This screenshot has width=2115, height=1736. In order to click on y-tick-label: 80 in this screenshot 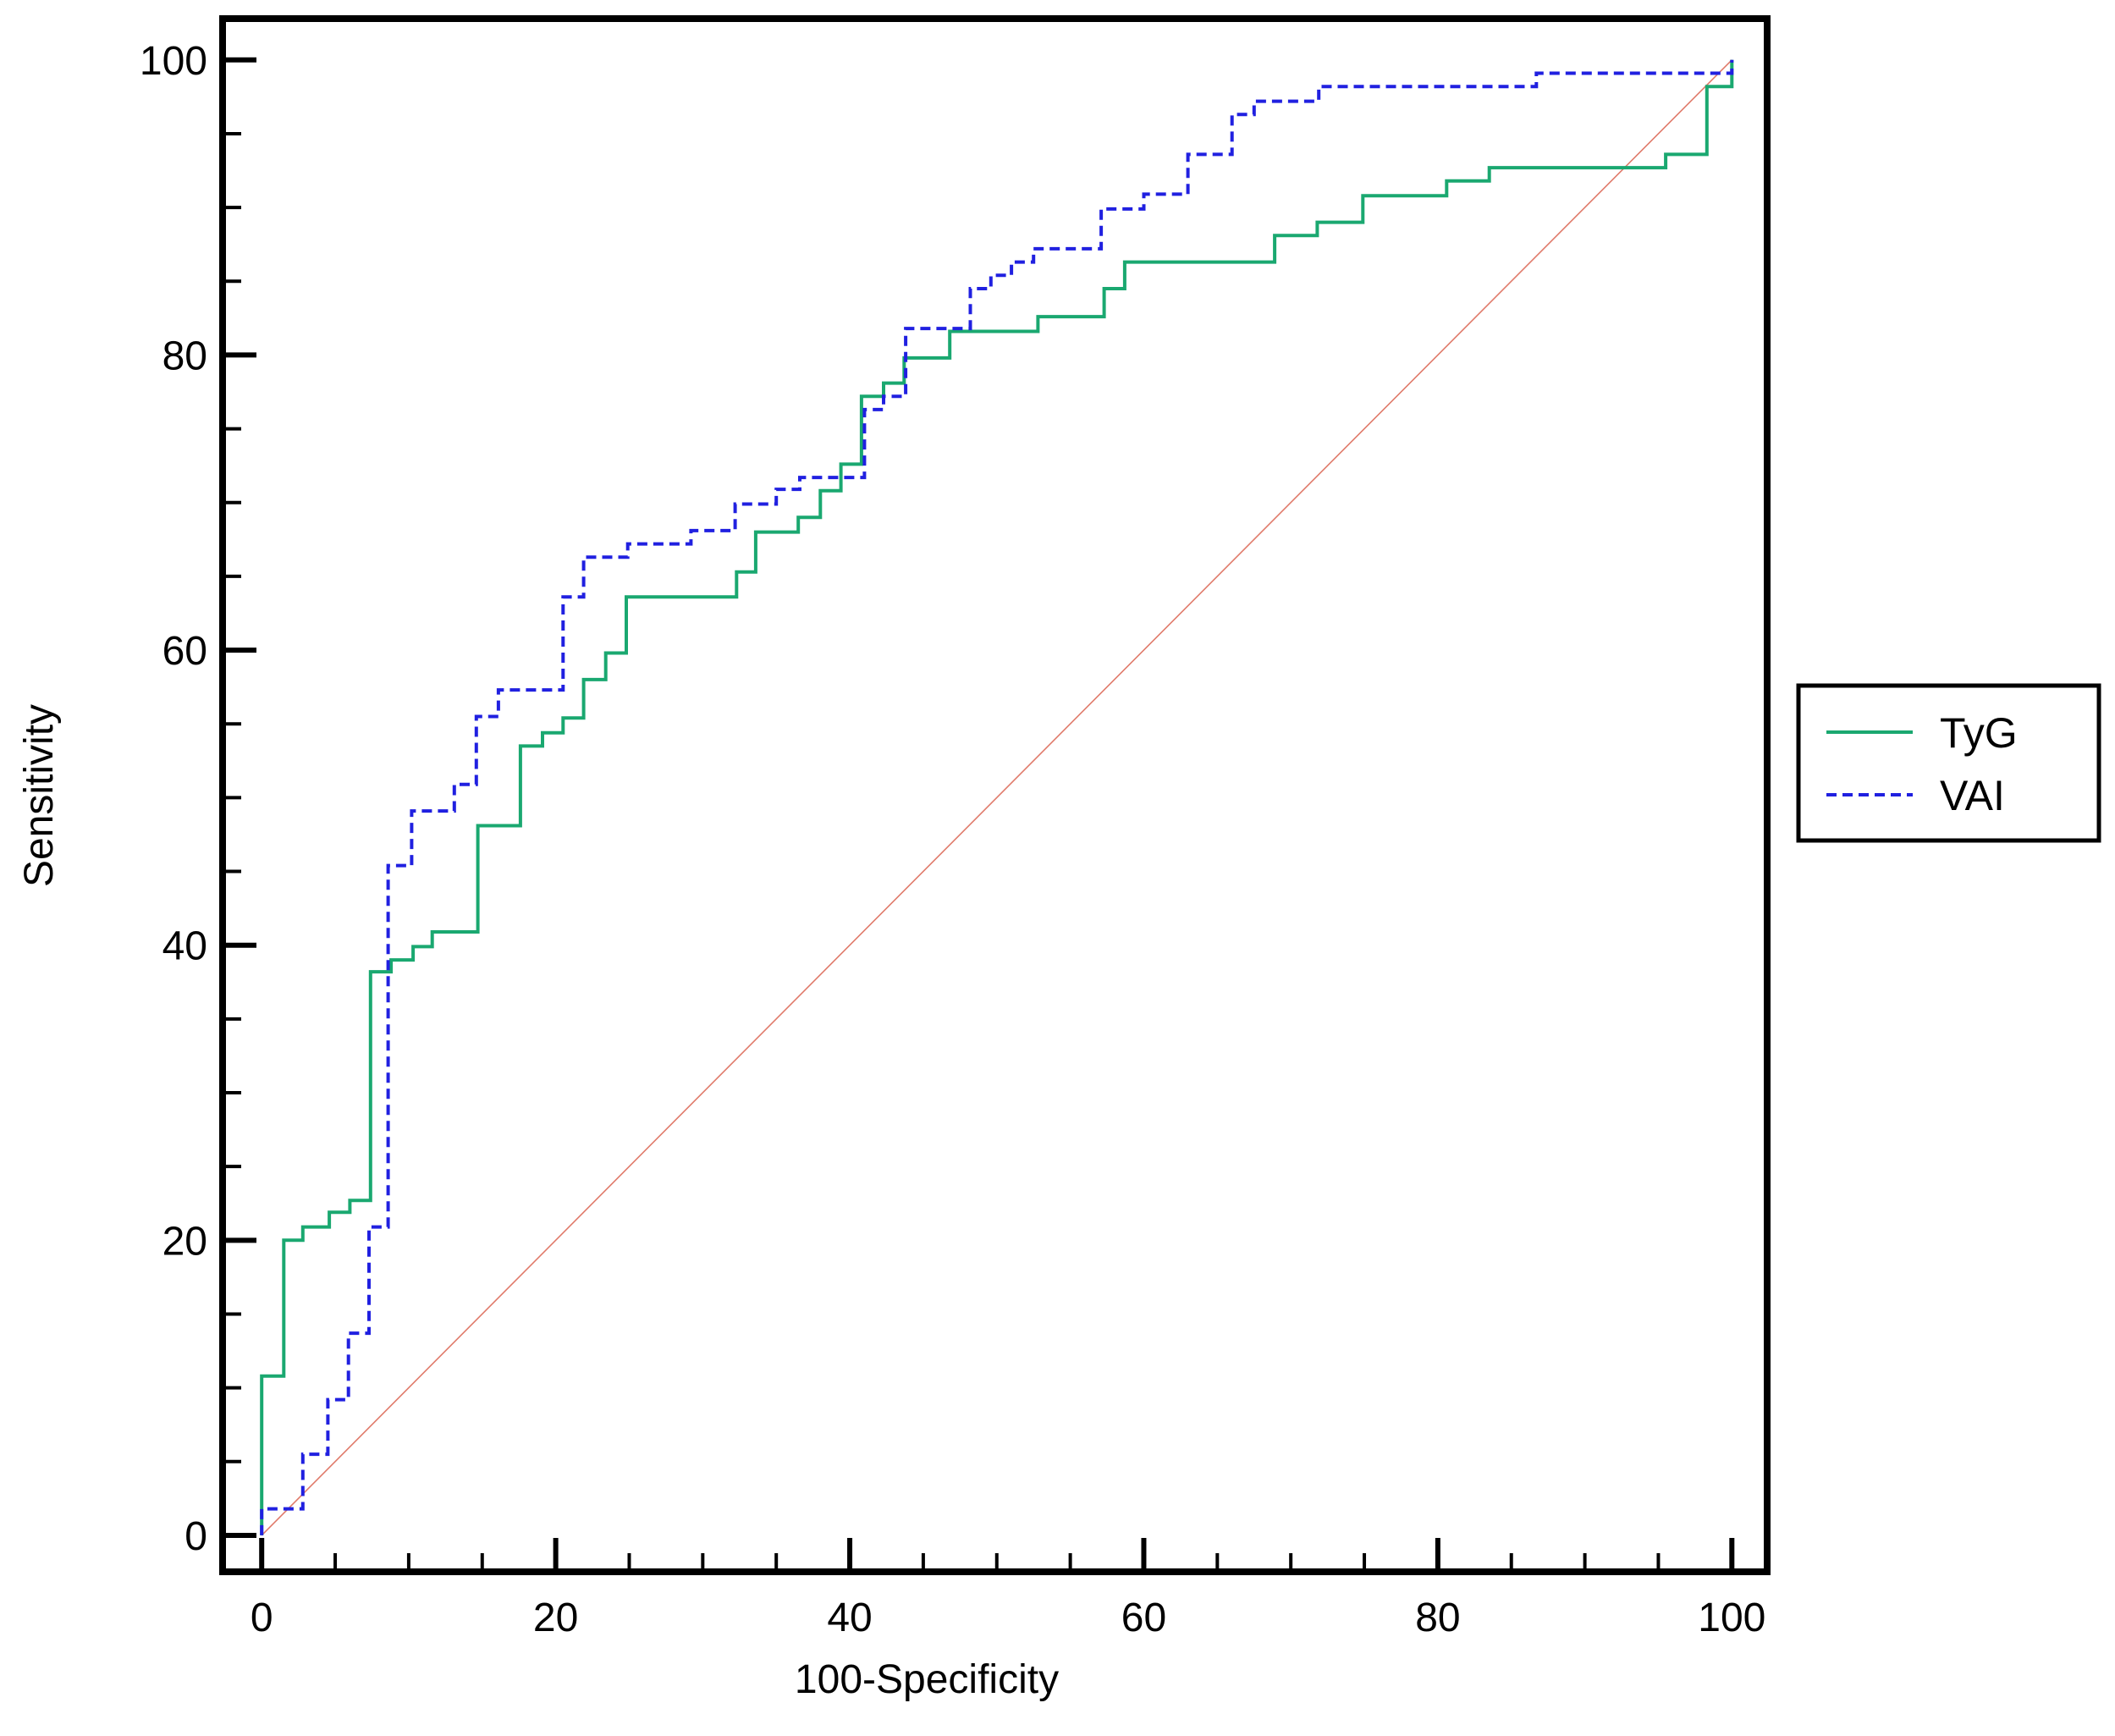, I will do `click(185, 355)`.